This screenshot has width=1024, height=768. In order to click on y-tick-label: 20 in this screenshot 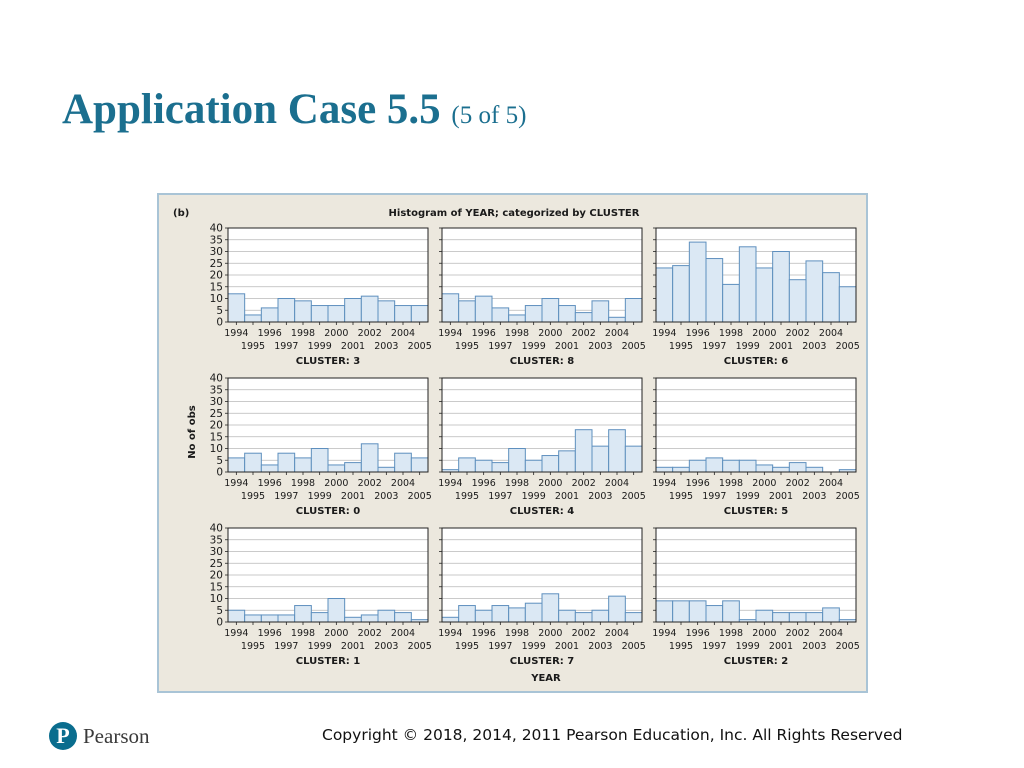, I will do `click(216, 276)`.